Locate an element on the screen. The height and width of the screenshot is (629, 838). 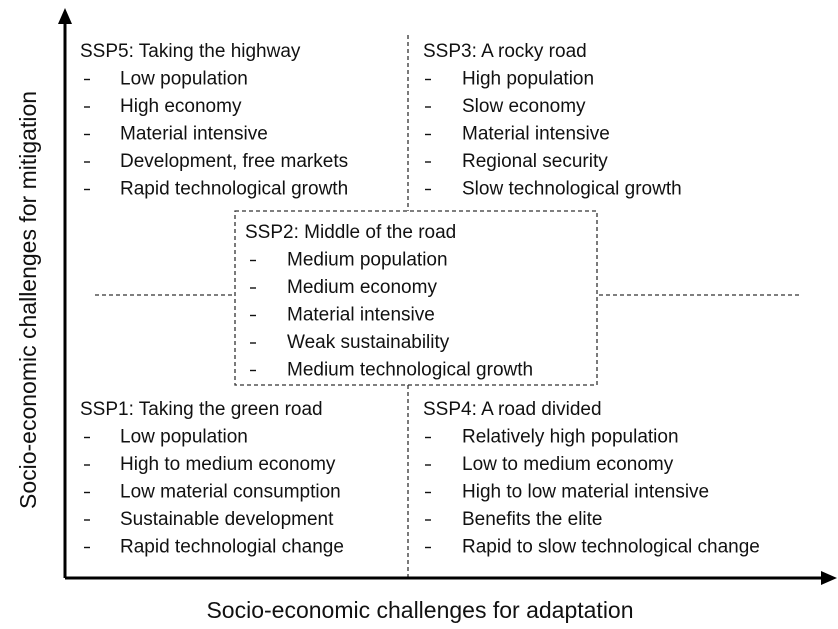
scenario-item: High to low material intensive is located at coordinates (585, 492).